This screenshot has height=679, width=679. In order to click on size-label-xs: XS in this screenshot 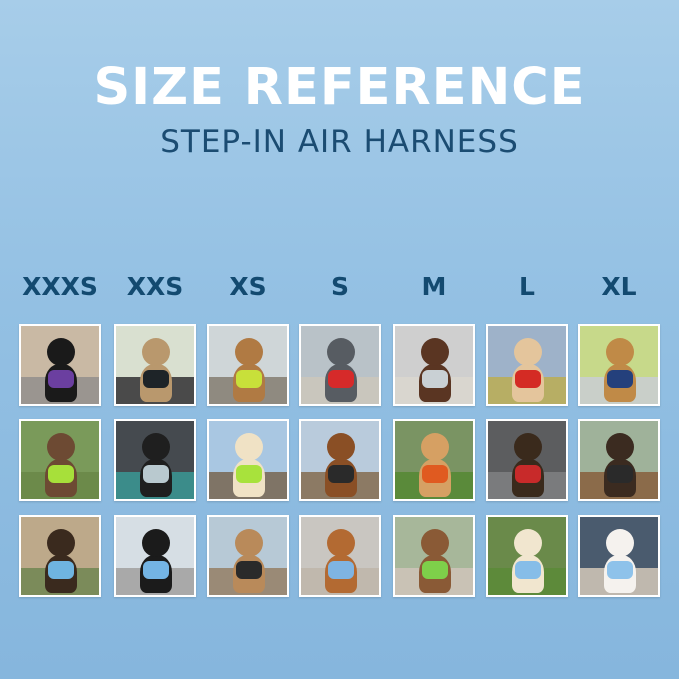, I will do `click(248, 286)`.